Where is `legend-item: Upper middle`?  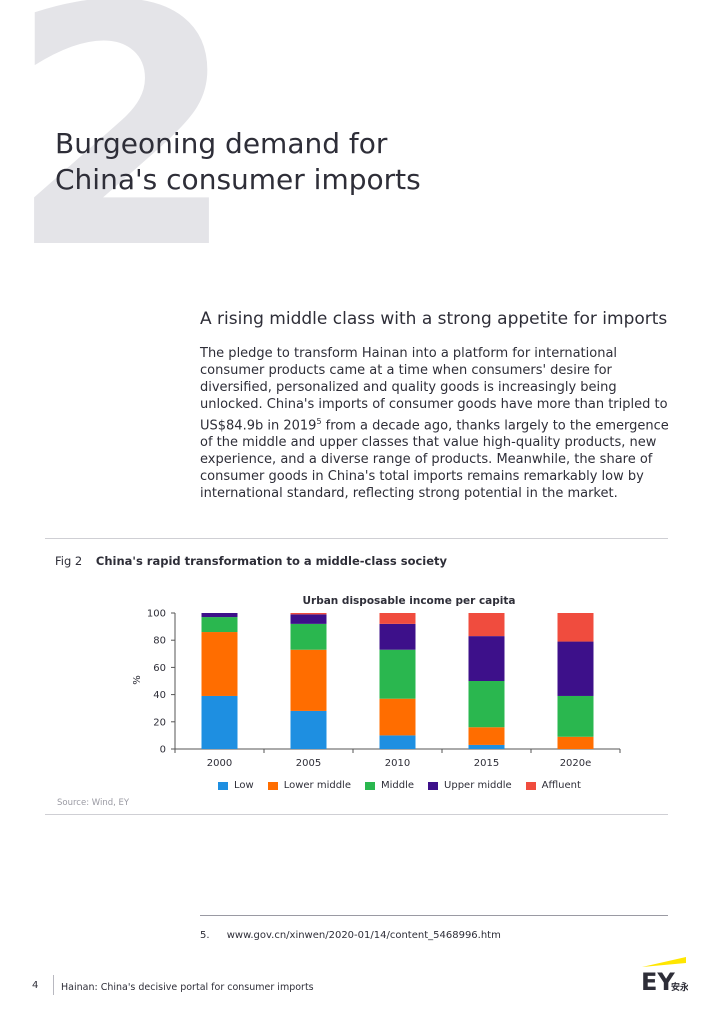
legend-item: Upper middle is located at coordinates (470, 785).